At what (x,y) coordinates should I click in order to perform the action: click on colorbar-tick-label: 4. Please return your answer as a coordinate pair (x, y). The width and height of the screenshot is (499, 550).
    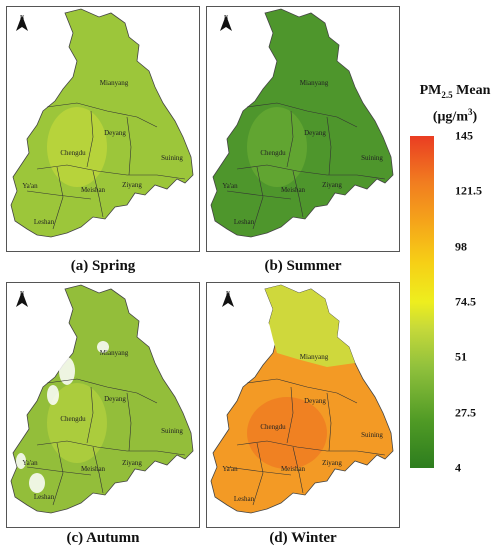
    Looking at the image, I should click on (458, 467).